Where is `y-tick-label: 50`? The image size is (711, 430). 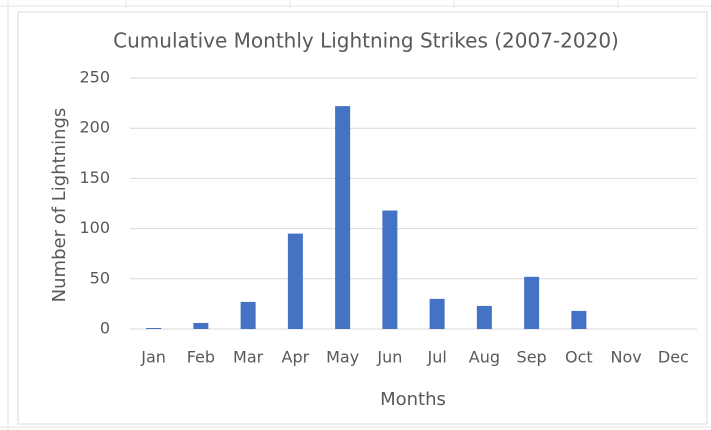
y-tick-label: 50 is located at coordinates (100, 277).